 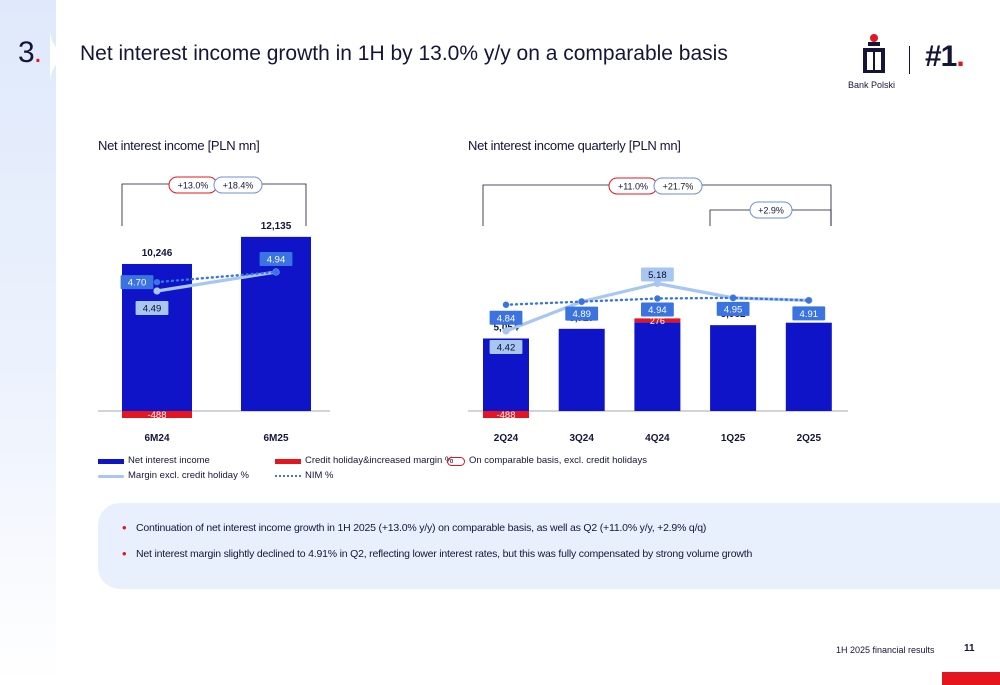 What do you see at coordinates (506, 438) in the screenshot?
I see `q-cat-label-2Q24: 2Q24` at bounding box center [506, 438].